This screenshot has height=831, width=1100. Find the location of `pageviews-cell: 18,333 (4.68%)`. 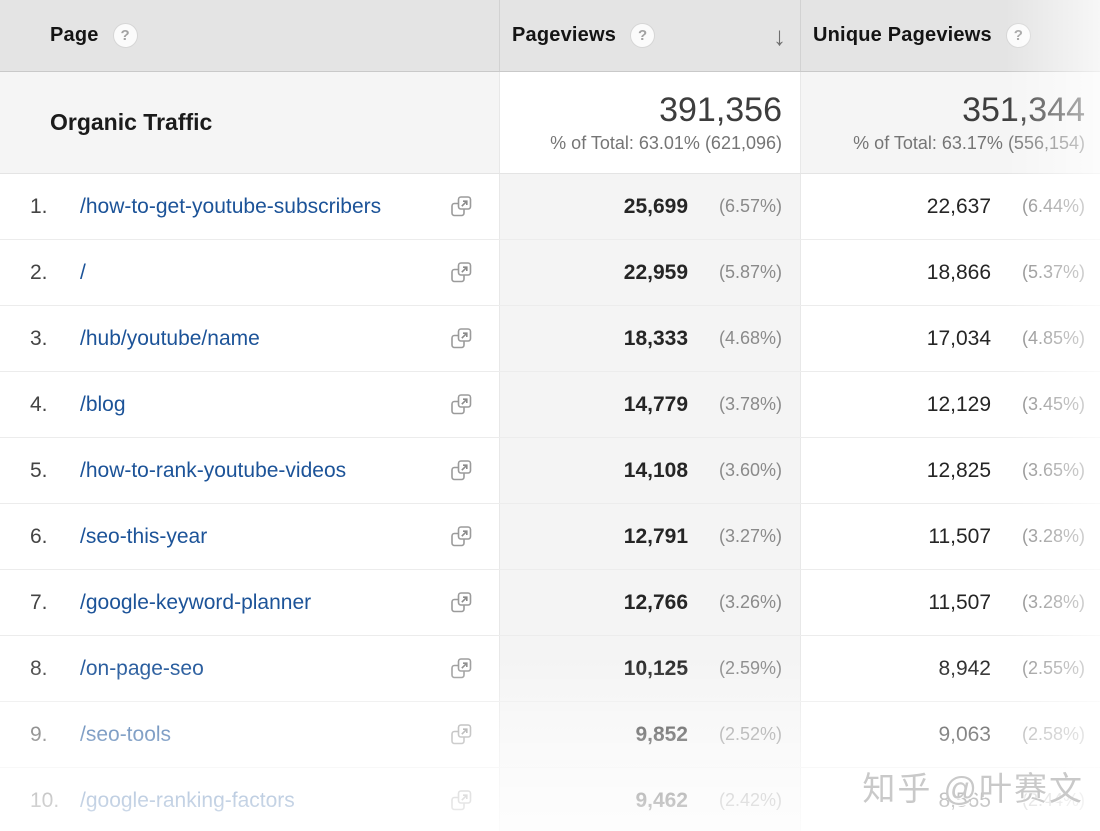

pageviews-cell: 18,333 (4.68%) is located at coordinates (649, 338).